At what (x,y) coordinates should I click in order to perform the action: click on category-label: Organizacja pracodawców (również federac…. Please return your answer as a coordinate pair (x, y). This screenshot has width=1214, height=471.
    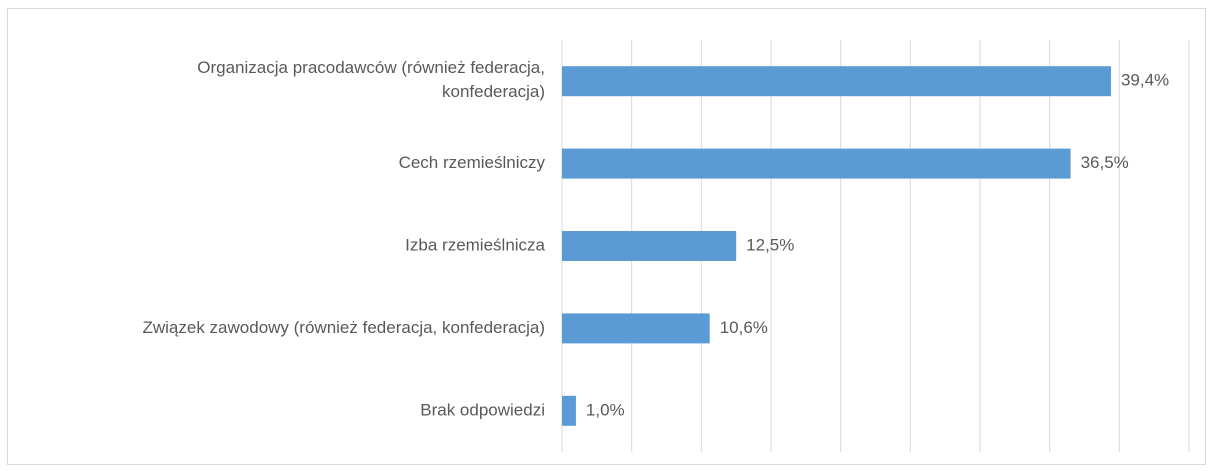
    Looking at the image, I should click on (371, 80).